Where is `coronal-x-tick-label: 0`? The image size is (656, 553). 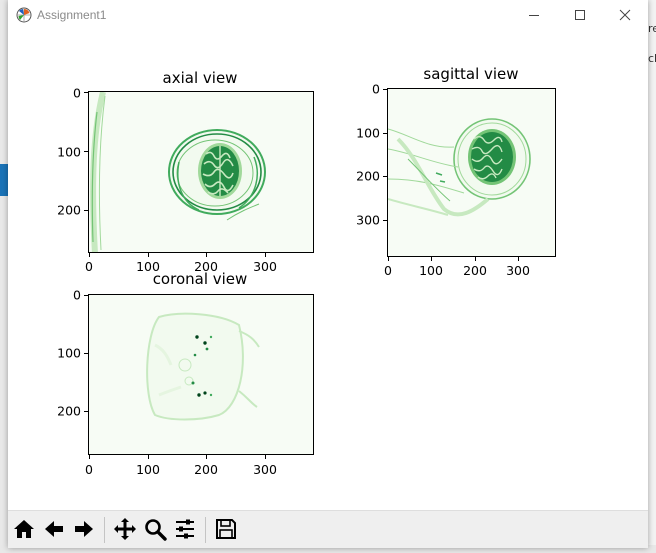 coronal-x-tick-label: 0 is located at coordinates (89, 469).